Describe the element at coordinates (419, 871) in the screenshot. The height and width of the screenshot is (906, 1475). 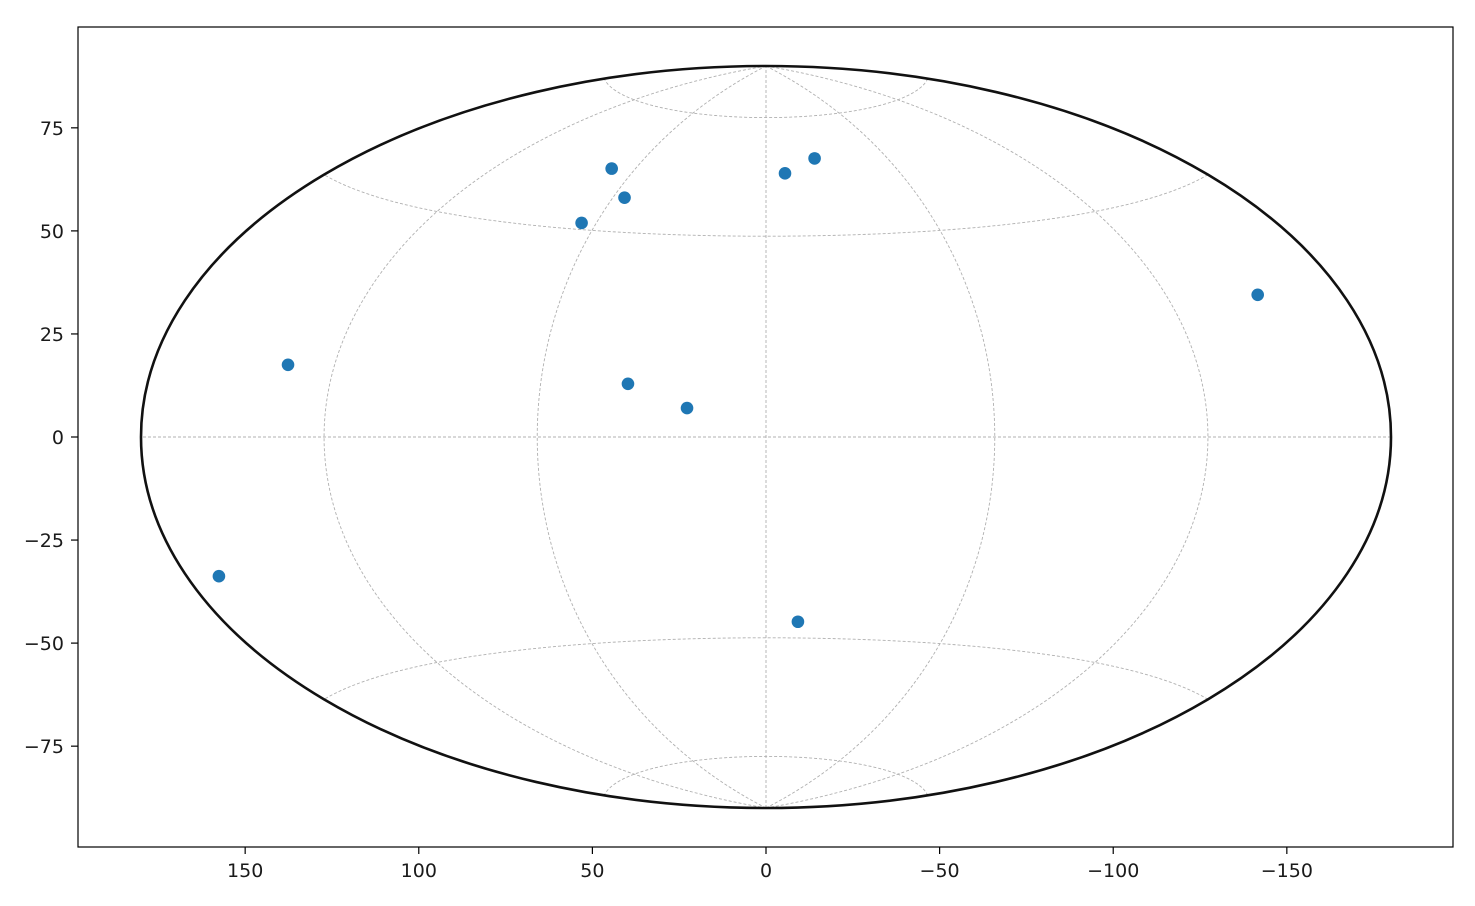
I see `x-tick-label: 100` at that location.